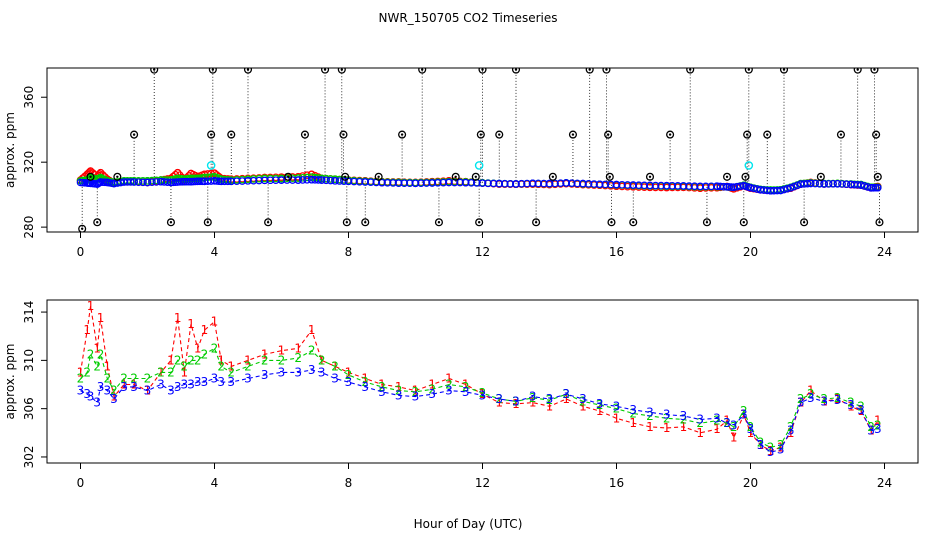  I want to click on x-axis-title: Hour of Day (UTC), so click(468, 524).